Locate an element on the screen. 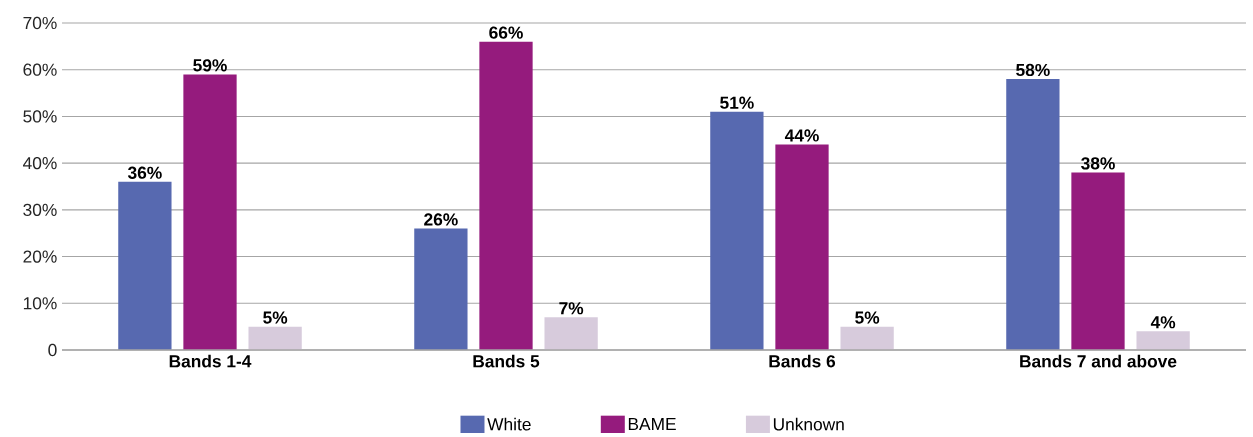 Image resolution: width=1253 pixels, height=437 pixels. data-label: 36% is located at coordinates (144, 172).